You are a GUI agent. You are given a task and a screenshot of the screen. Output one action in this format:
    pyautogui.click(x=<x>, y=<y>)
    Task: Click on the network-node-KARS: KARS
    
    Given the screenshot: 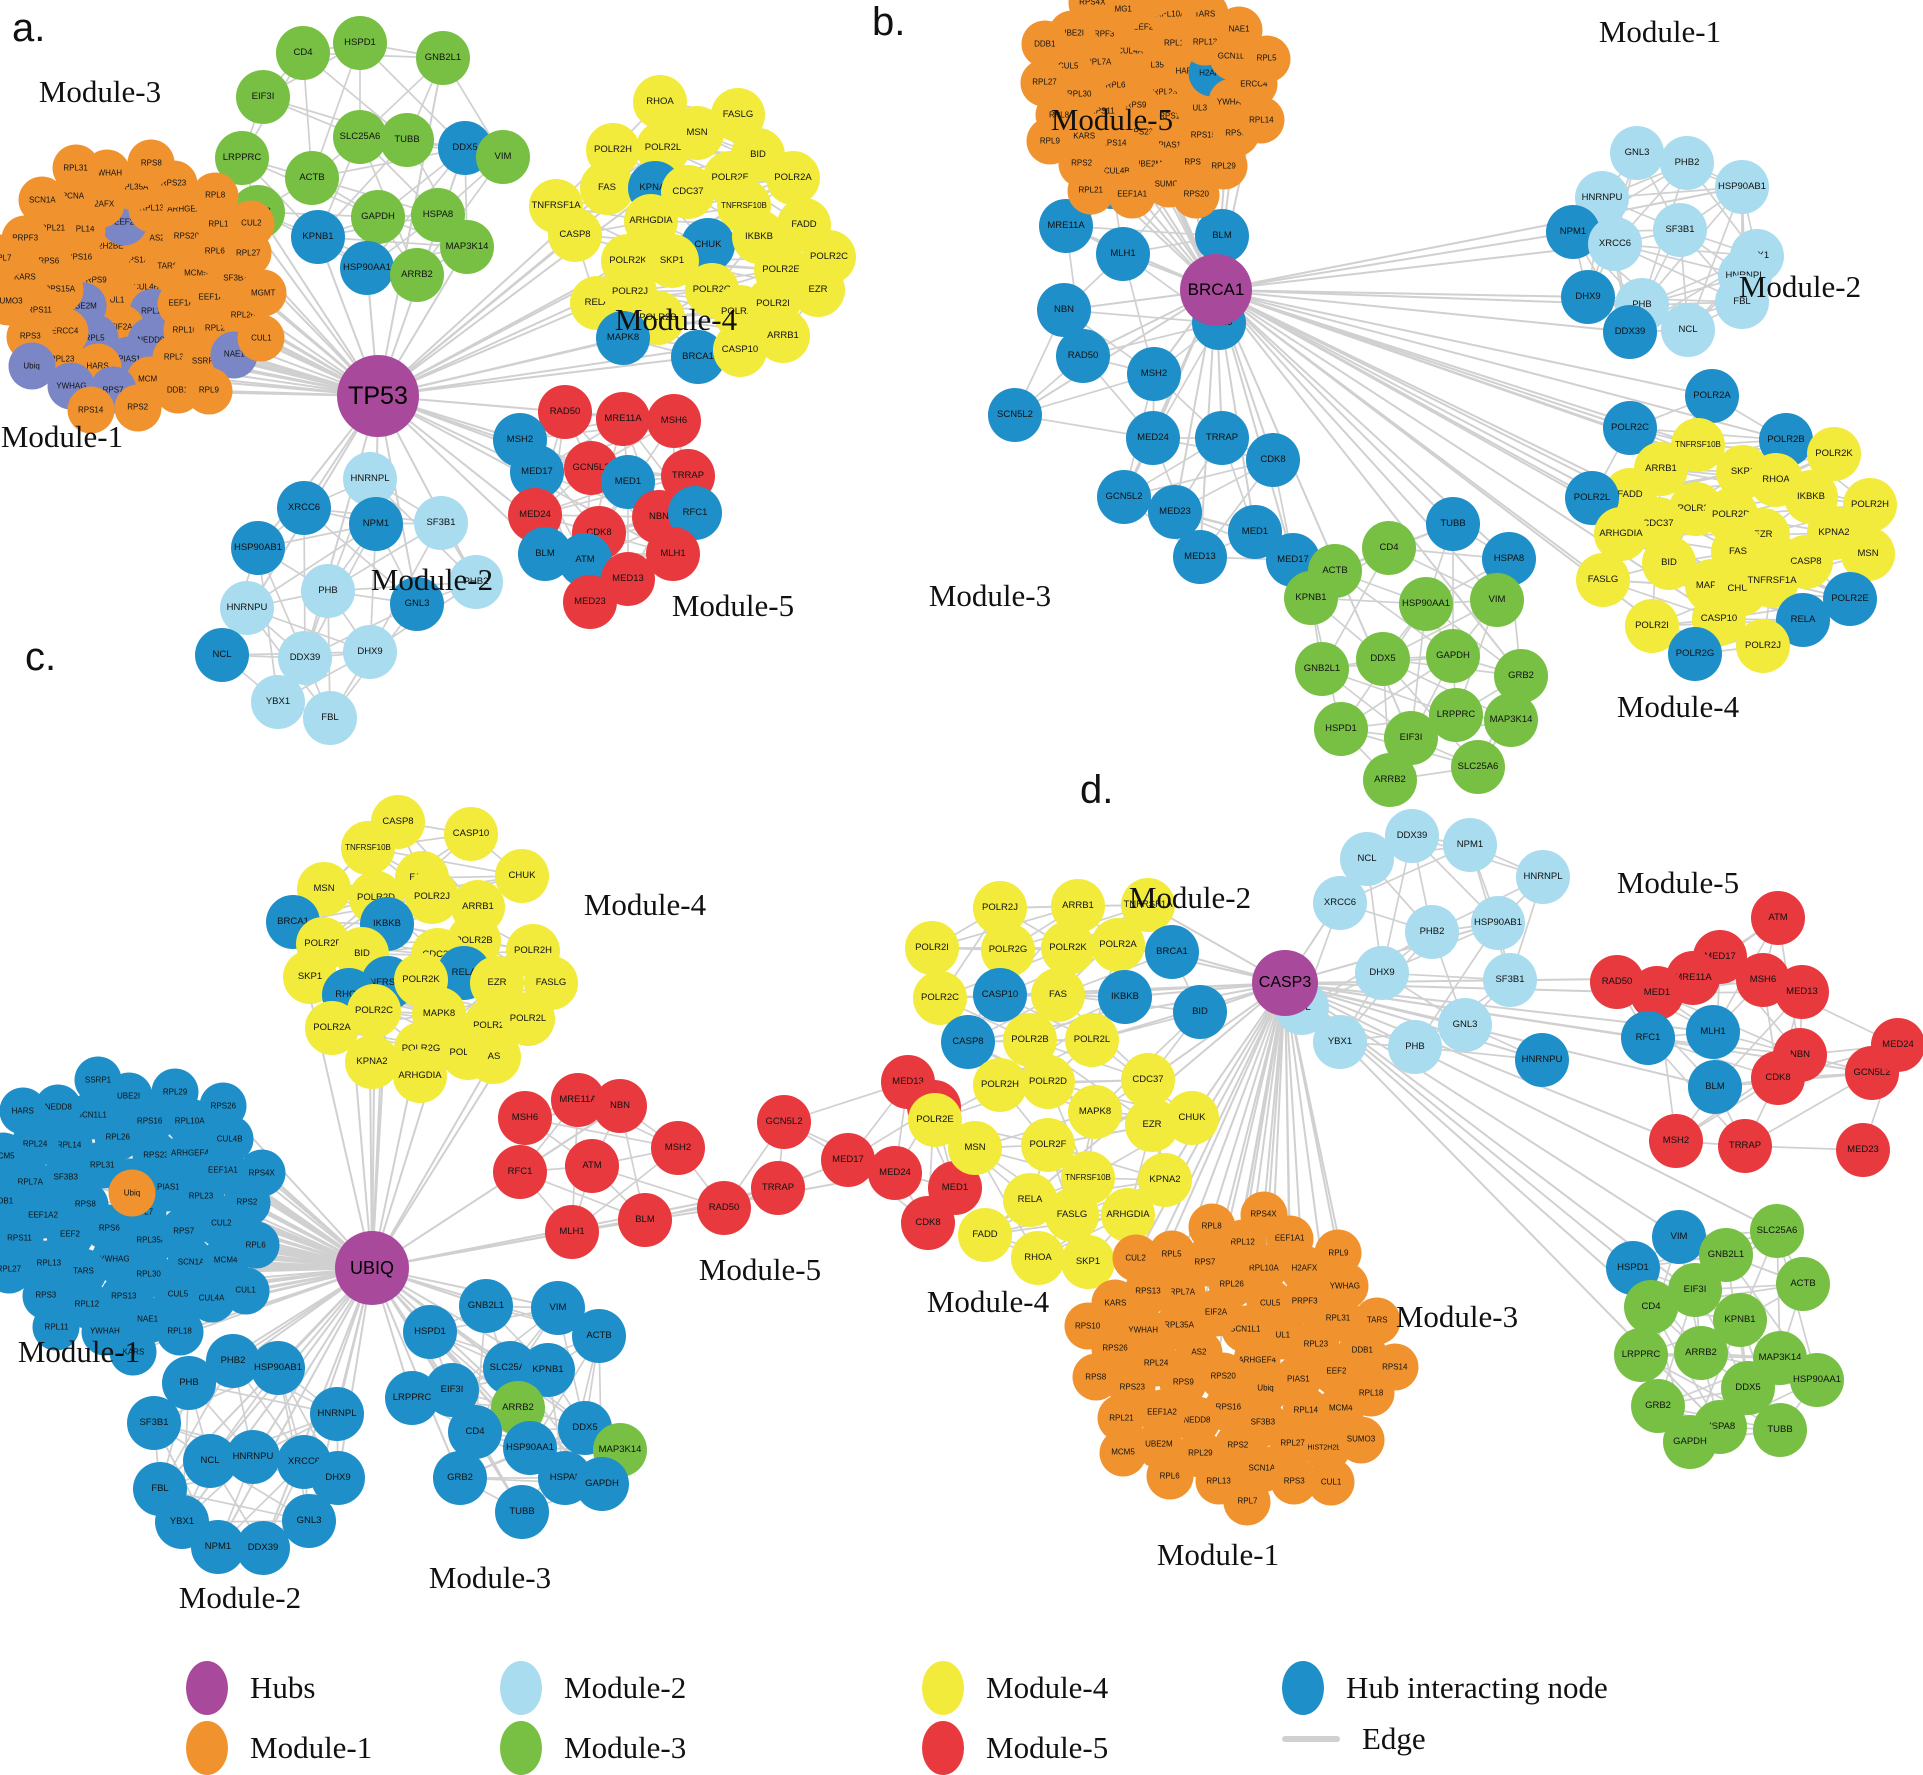 What is the action you would take?
    pyautogui.click(x=133, y=1352)
    